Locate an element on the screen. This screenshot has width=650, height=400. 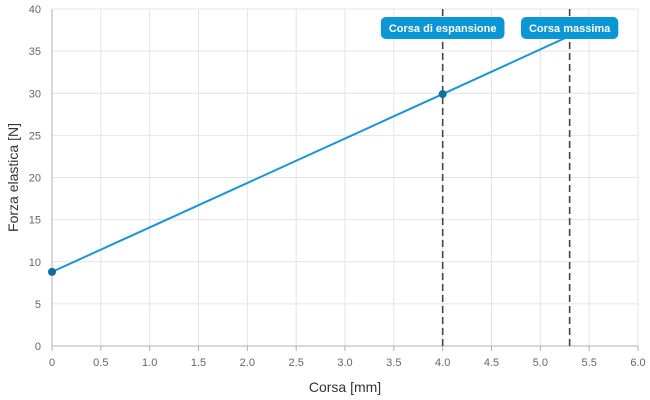
reference-label-badge: Corsa di espansione is located at coordinates (442, 28).